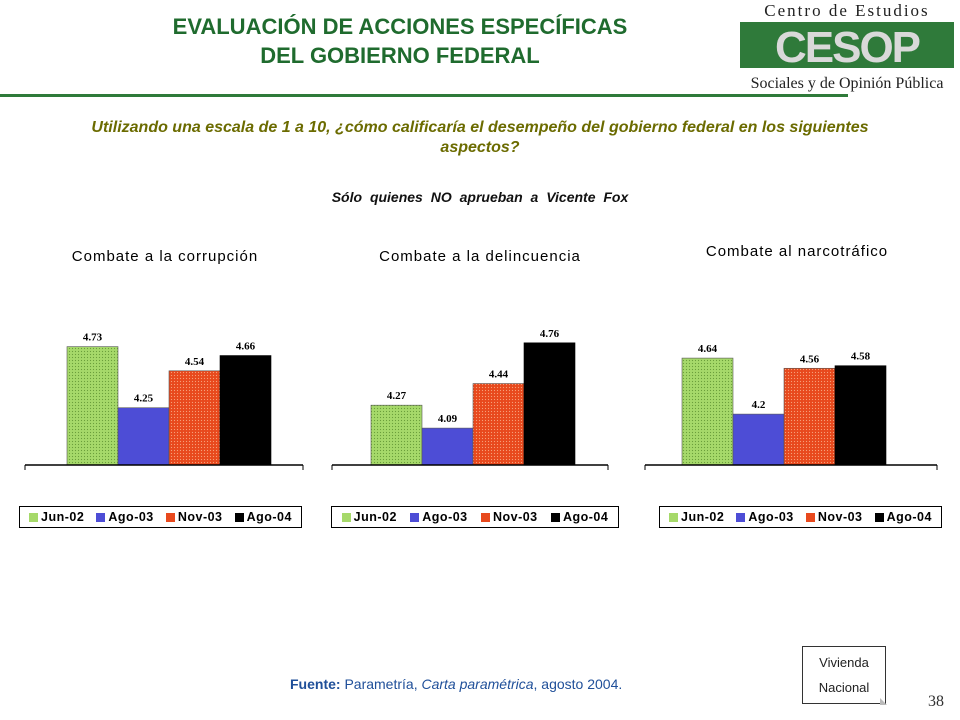 The height and width of the screenshot is (720, 960). Describe the element at coordinates (144, 399) in the screenshot. I see `bar-value-label: 4.25` at that location.